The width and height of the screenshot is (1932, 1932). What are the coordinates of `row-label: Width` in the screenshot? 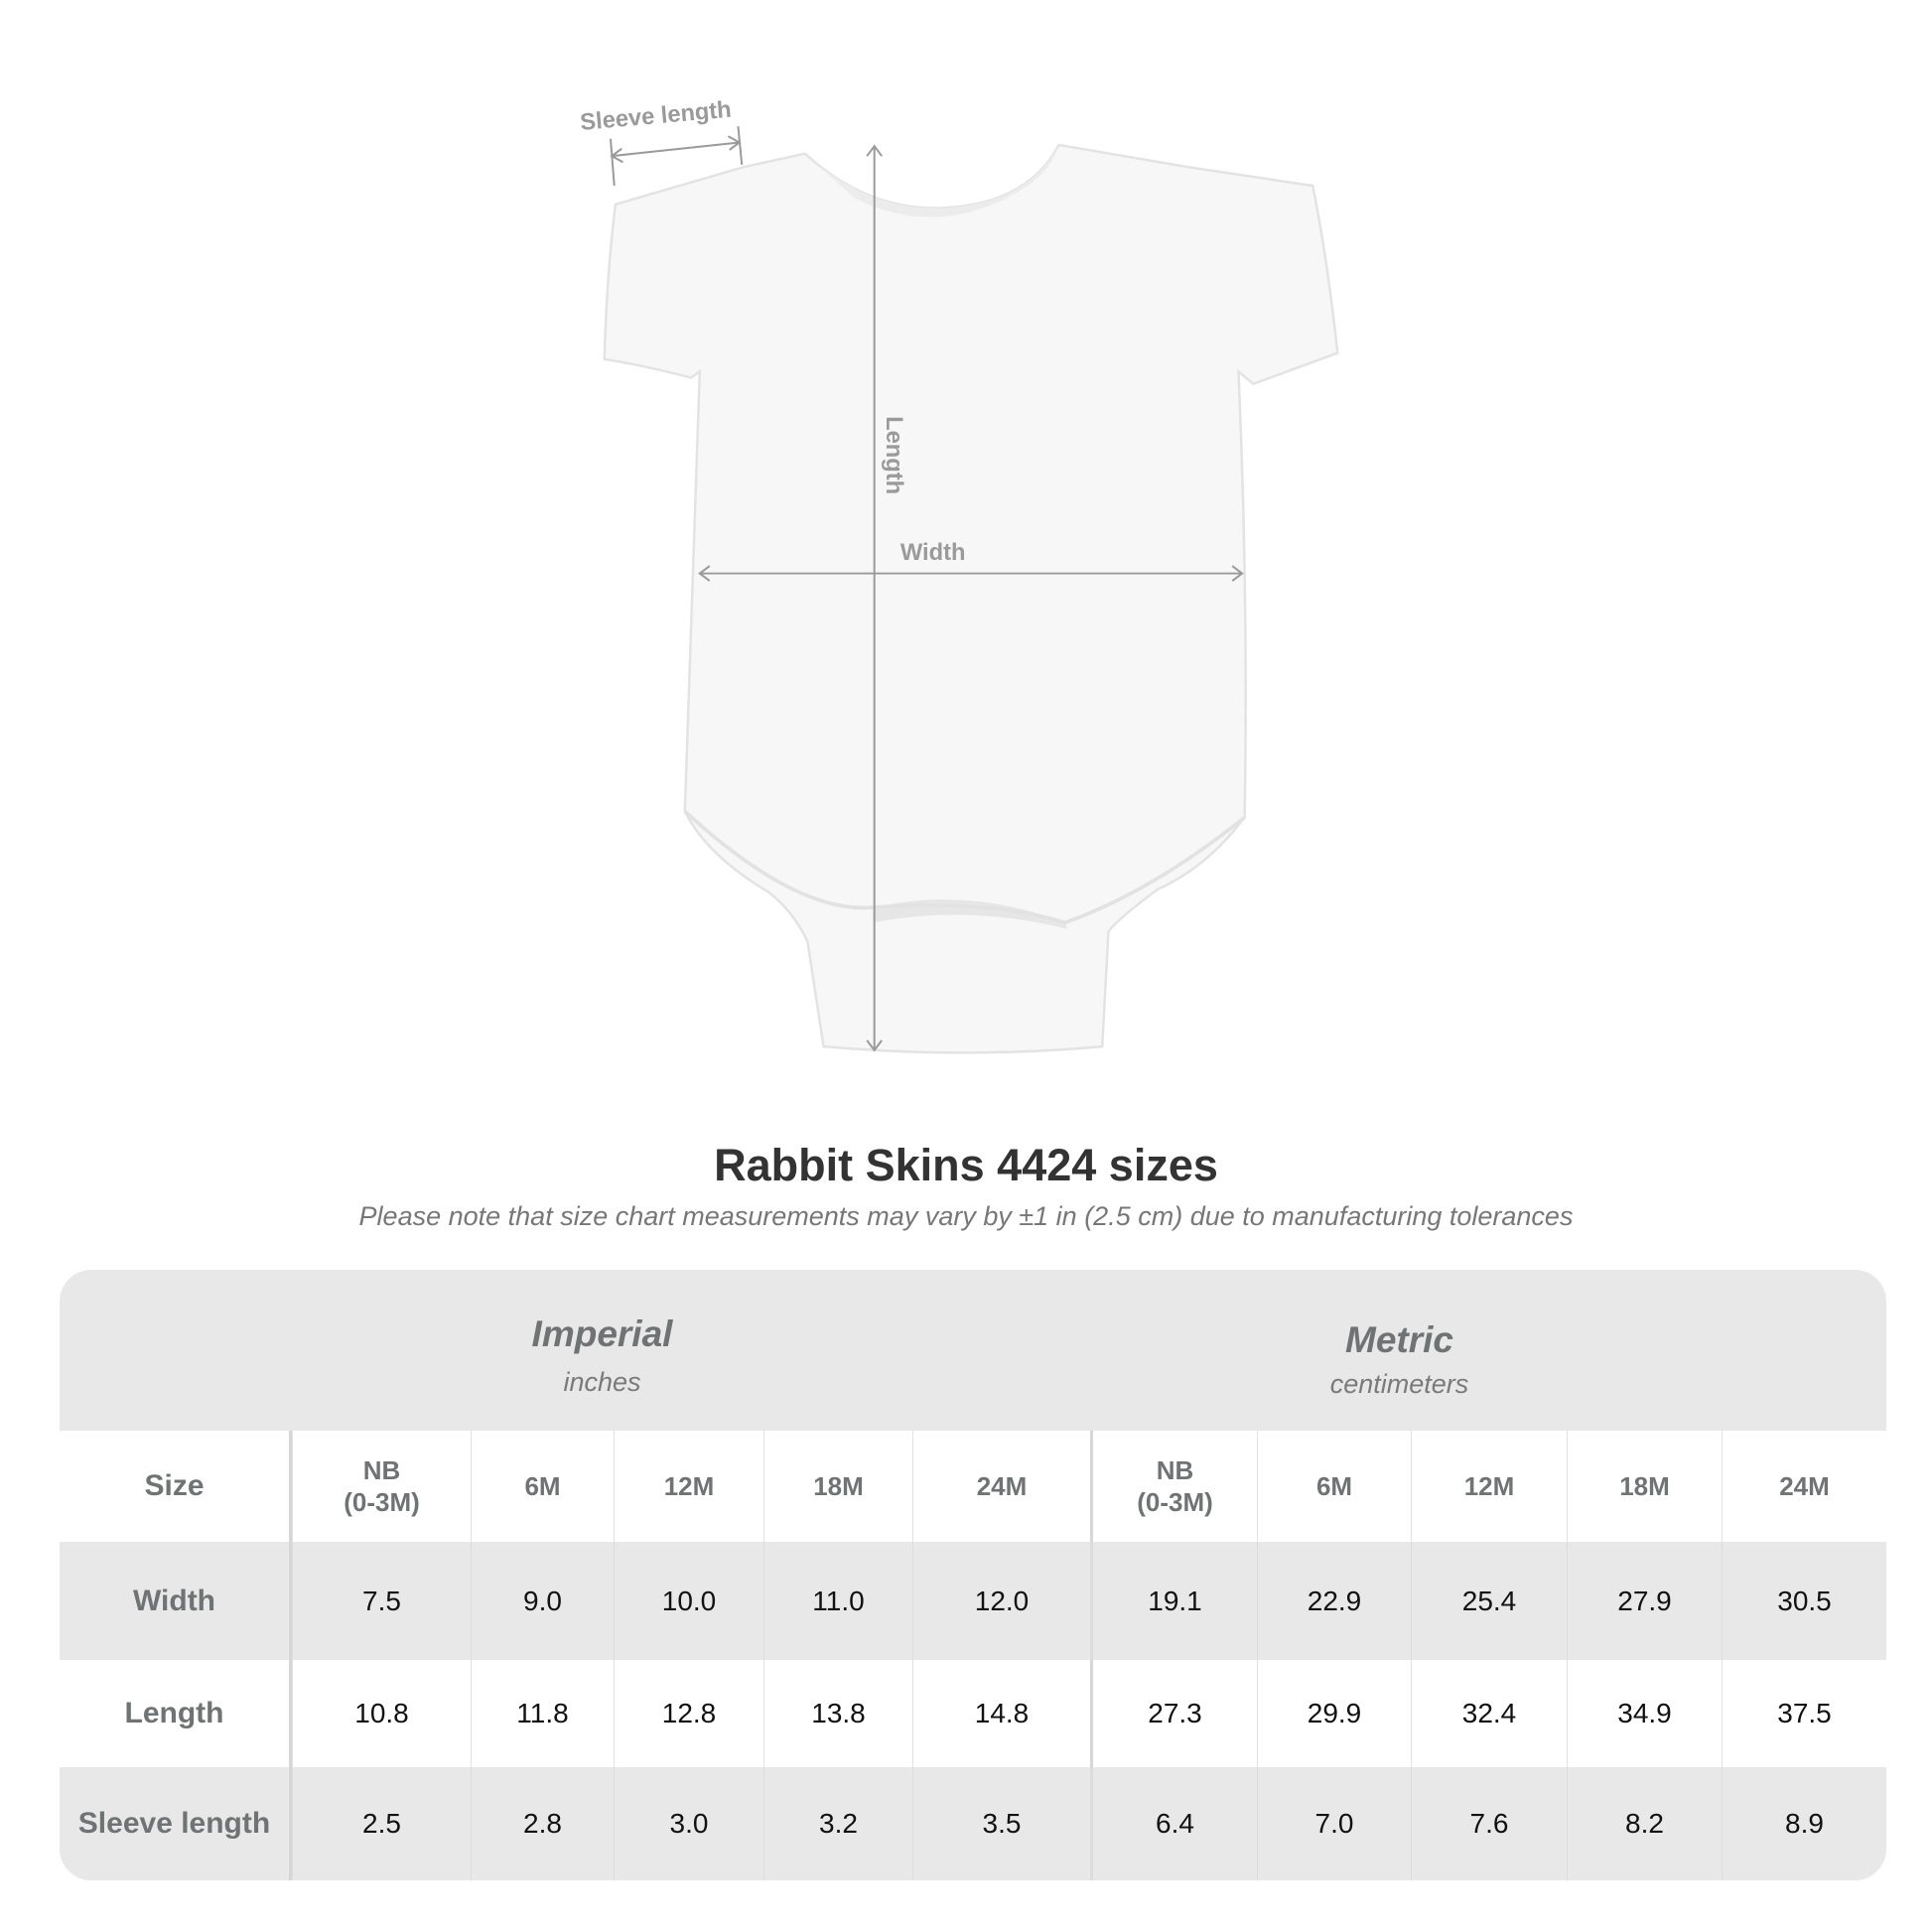 It's located at (176, 1601).